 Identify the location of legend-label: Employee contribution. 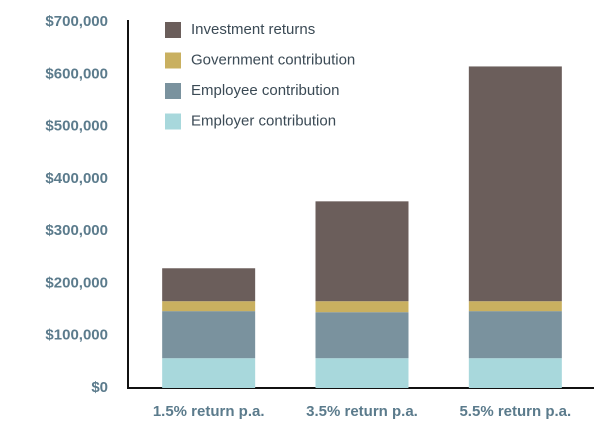
(265, 90).